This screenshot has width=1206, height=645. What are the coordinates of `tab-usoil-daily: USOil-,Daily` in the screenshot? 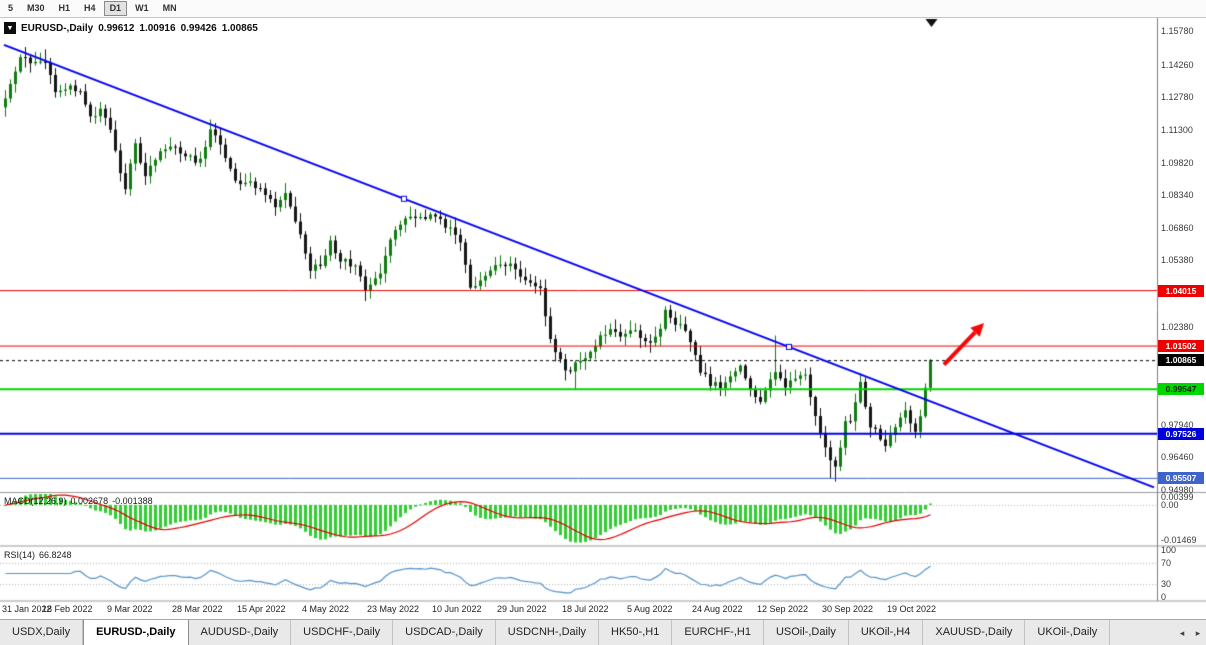 It's located at (806, 632).